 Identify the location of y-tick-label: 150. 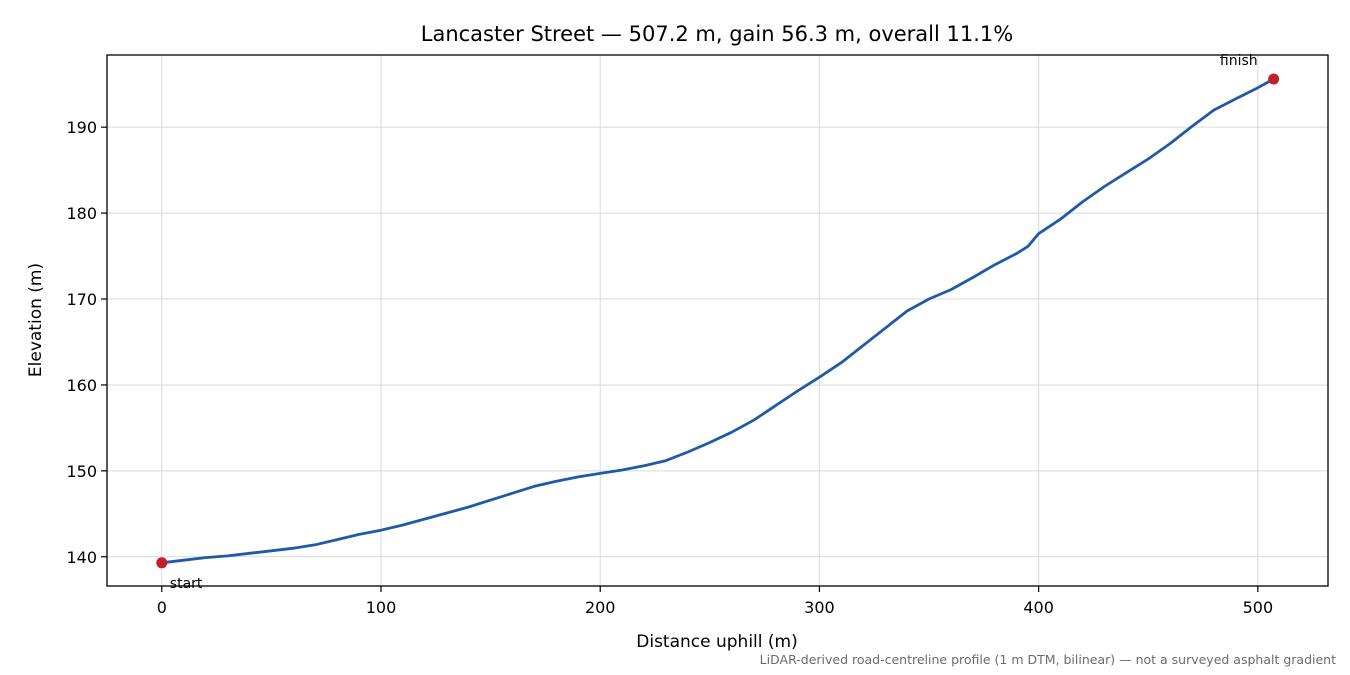
(81, 471).